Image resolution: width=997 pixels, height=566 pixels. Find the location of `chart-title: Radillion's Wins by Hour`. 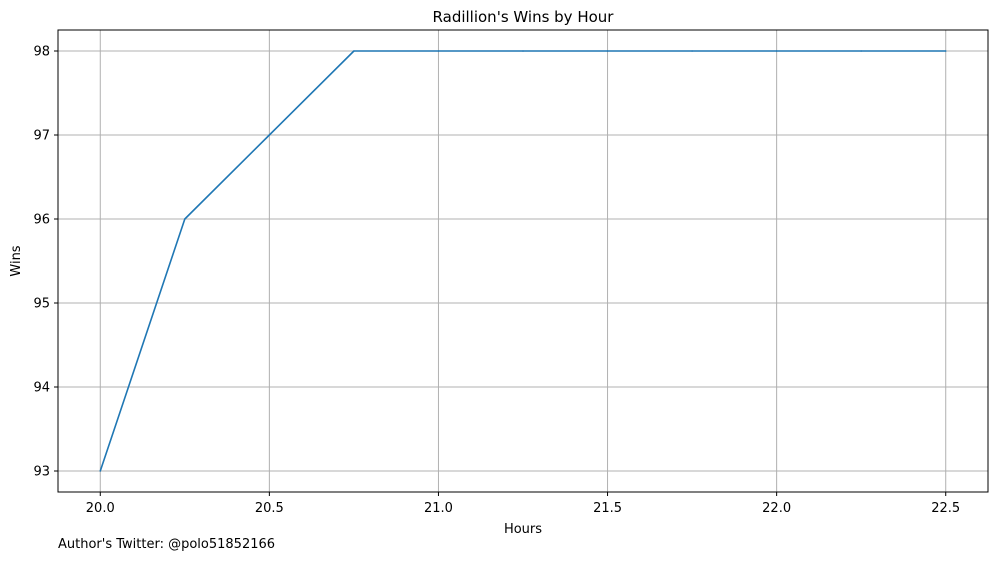

chart-title: Radillion's Wins by Hour is located at coordinates (524, 17).